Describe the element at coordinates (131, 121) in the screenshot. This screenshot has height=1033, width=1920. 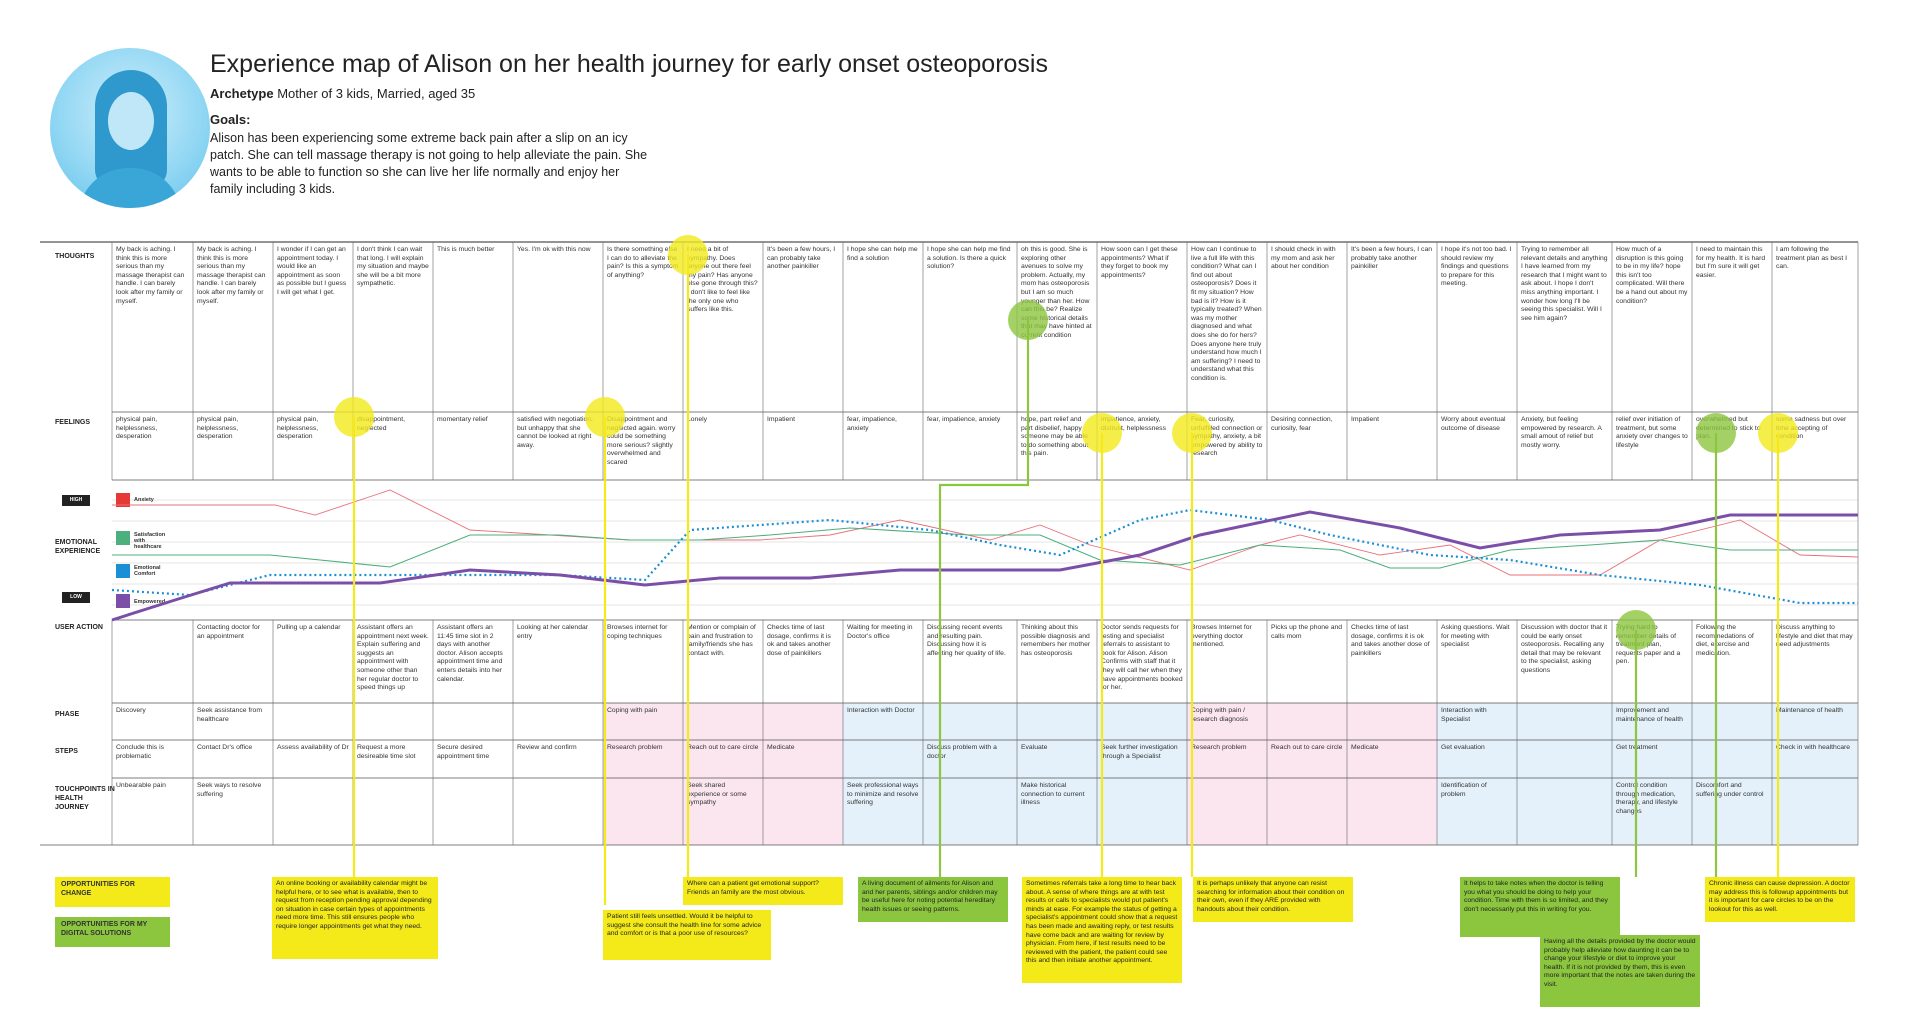
I see `avatar-face` at that location.